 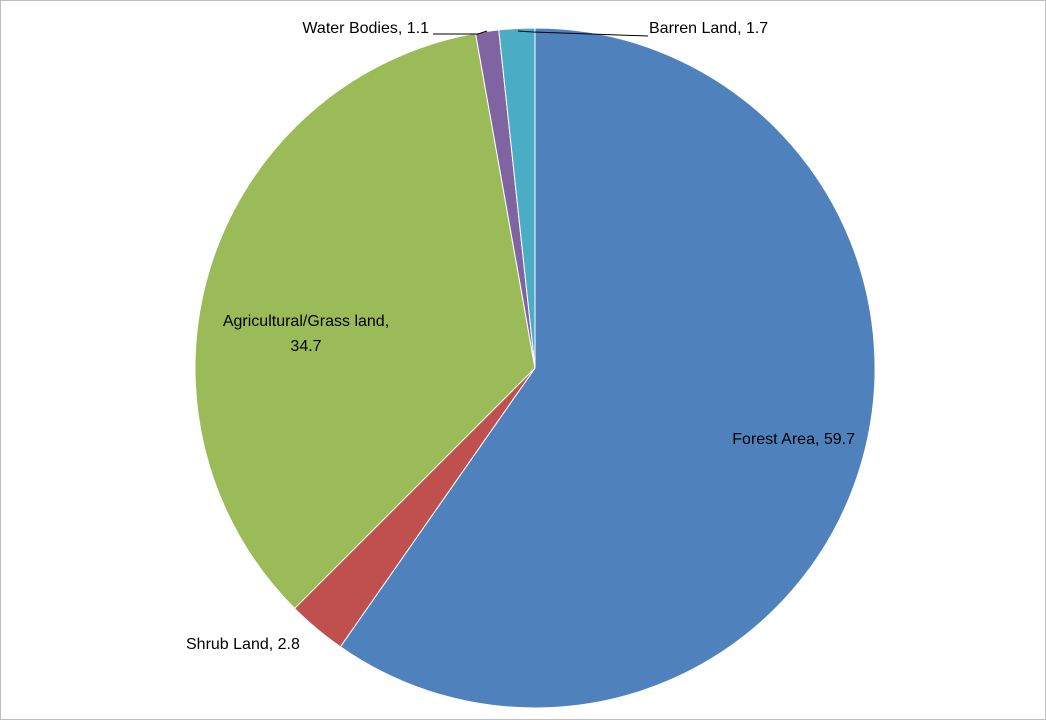 What do you see at coordinates (243, 644) in the screenshot?
I see `label-shrub-land: Shrub Land, 2.8` at bounding box center [243, 644].